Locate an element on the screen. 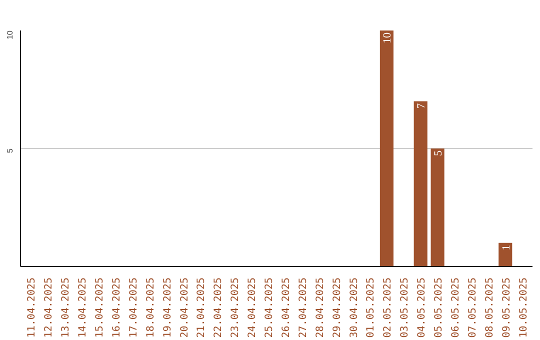 This screenshot has width=540, height=340. x-tick-label: 03.05.2025 is located at coordinates (405, 307).